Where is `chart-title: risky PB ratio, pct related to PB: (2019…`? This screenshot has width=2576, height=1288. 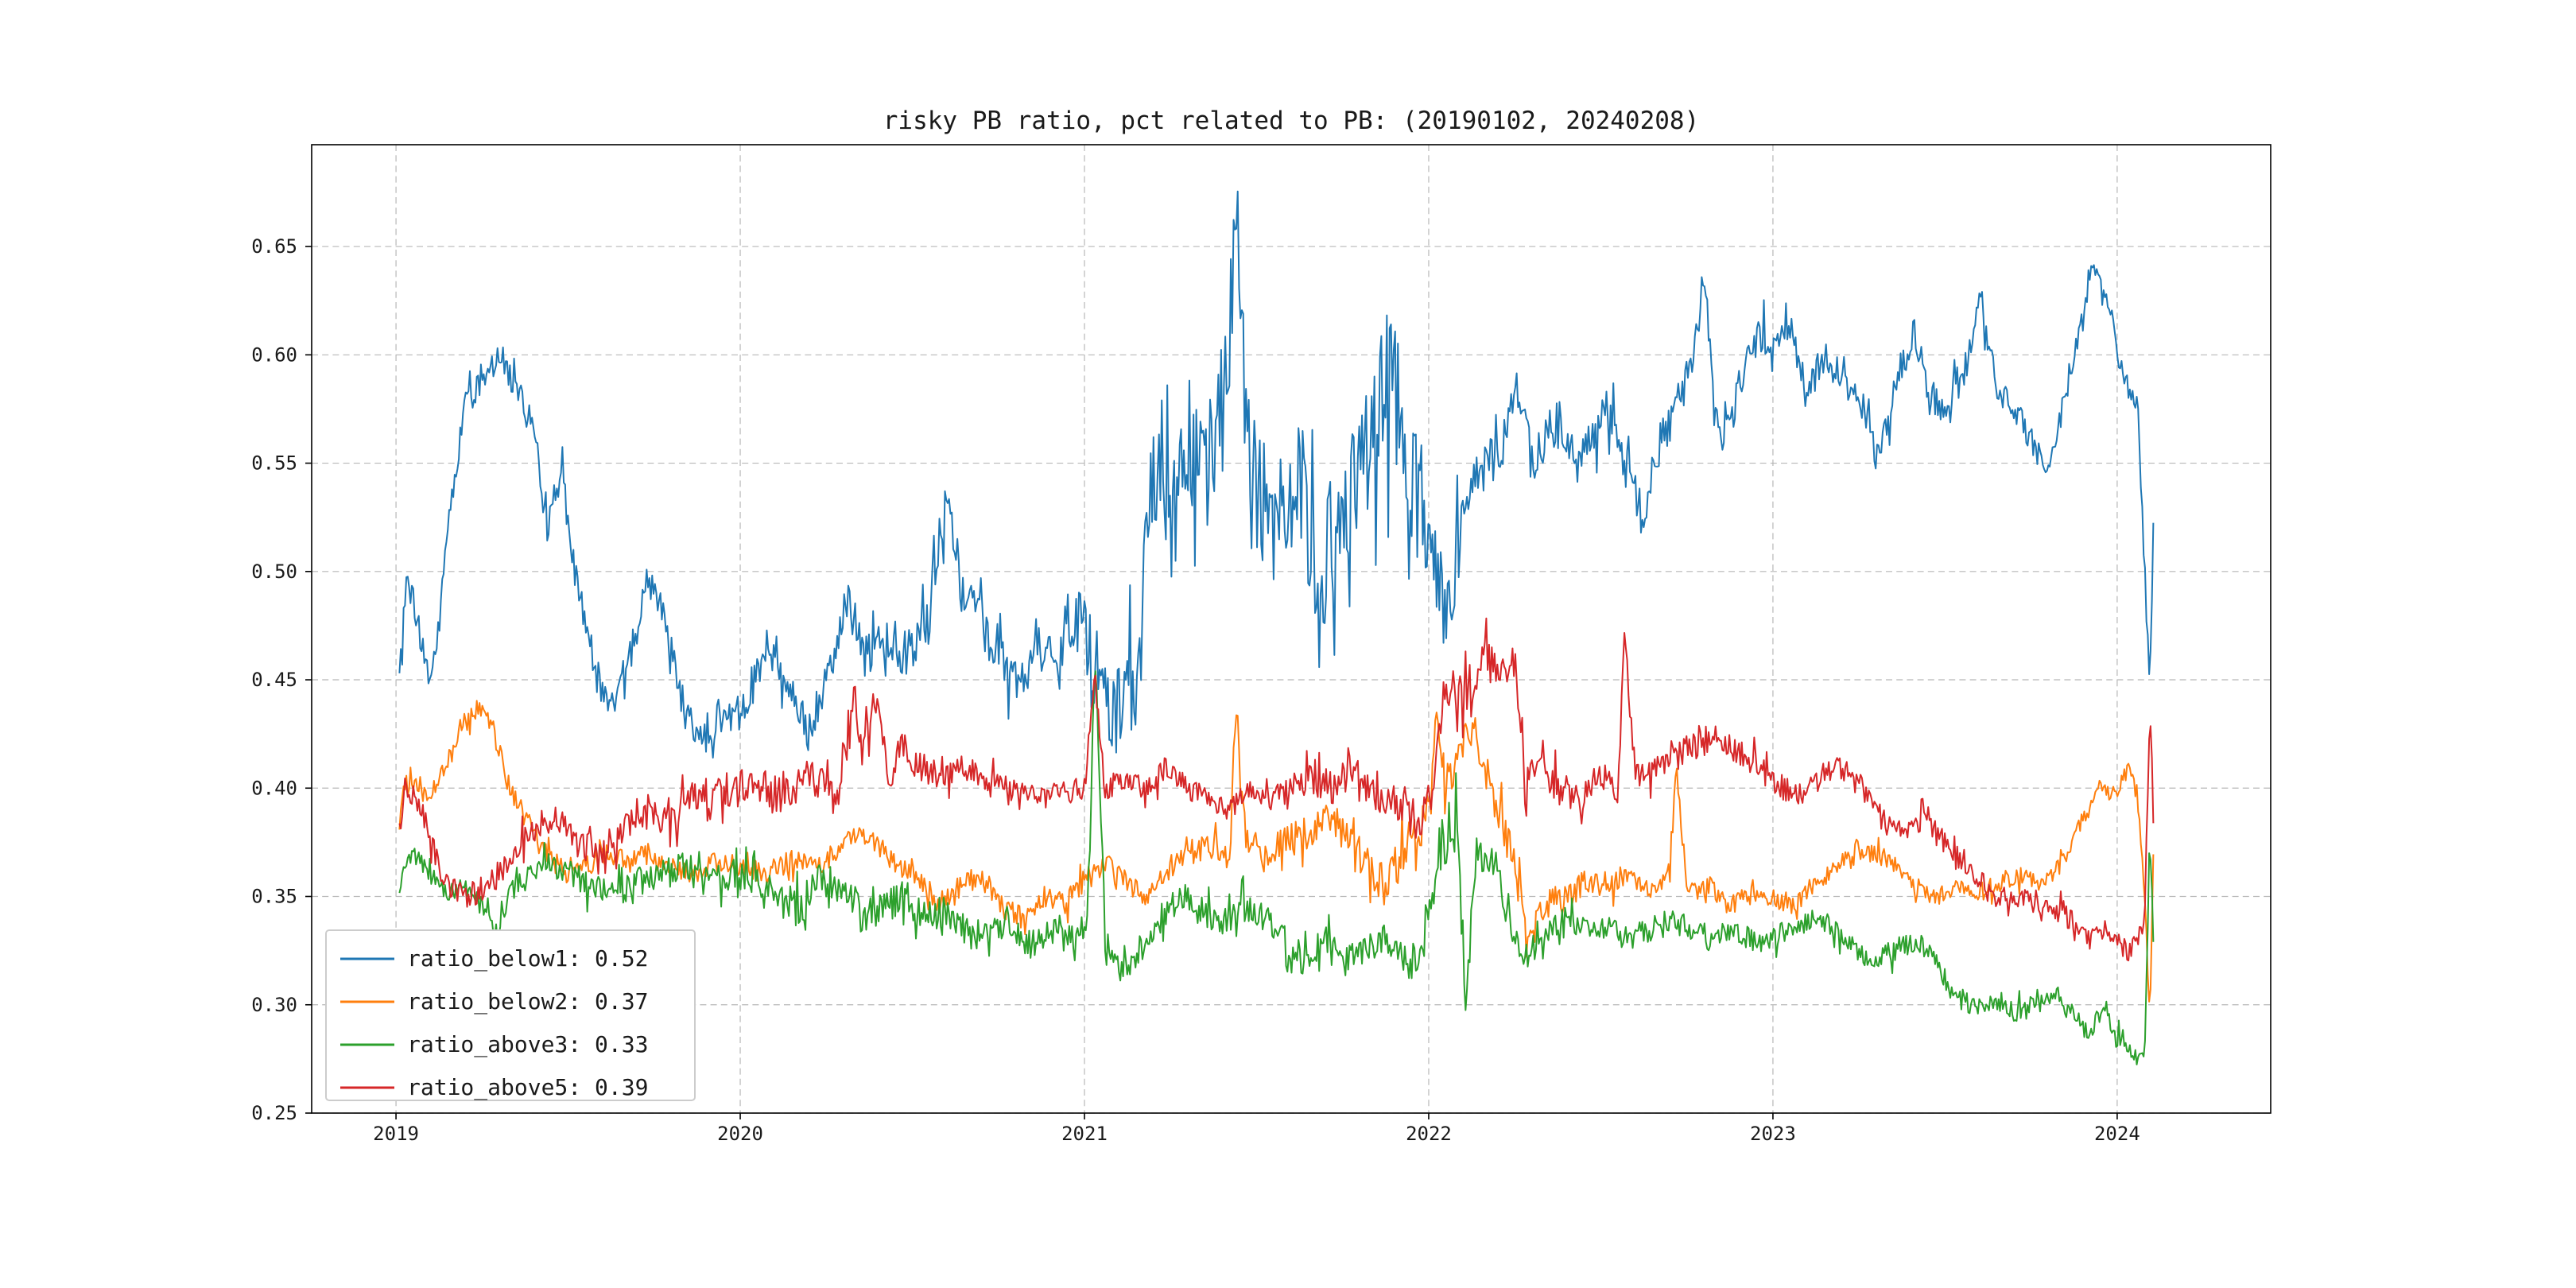
chart-title: risky PB ratio, pct related to PB: (2019… is located at coordinates (1291, 121).